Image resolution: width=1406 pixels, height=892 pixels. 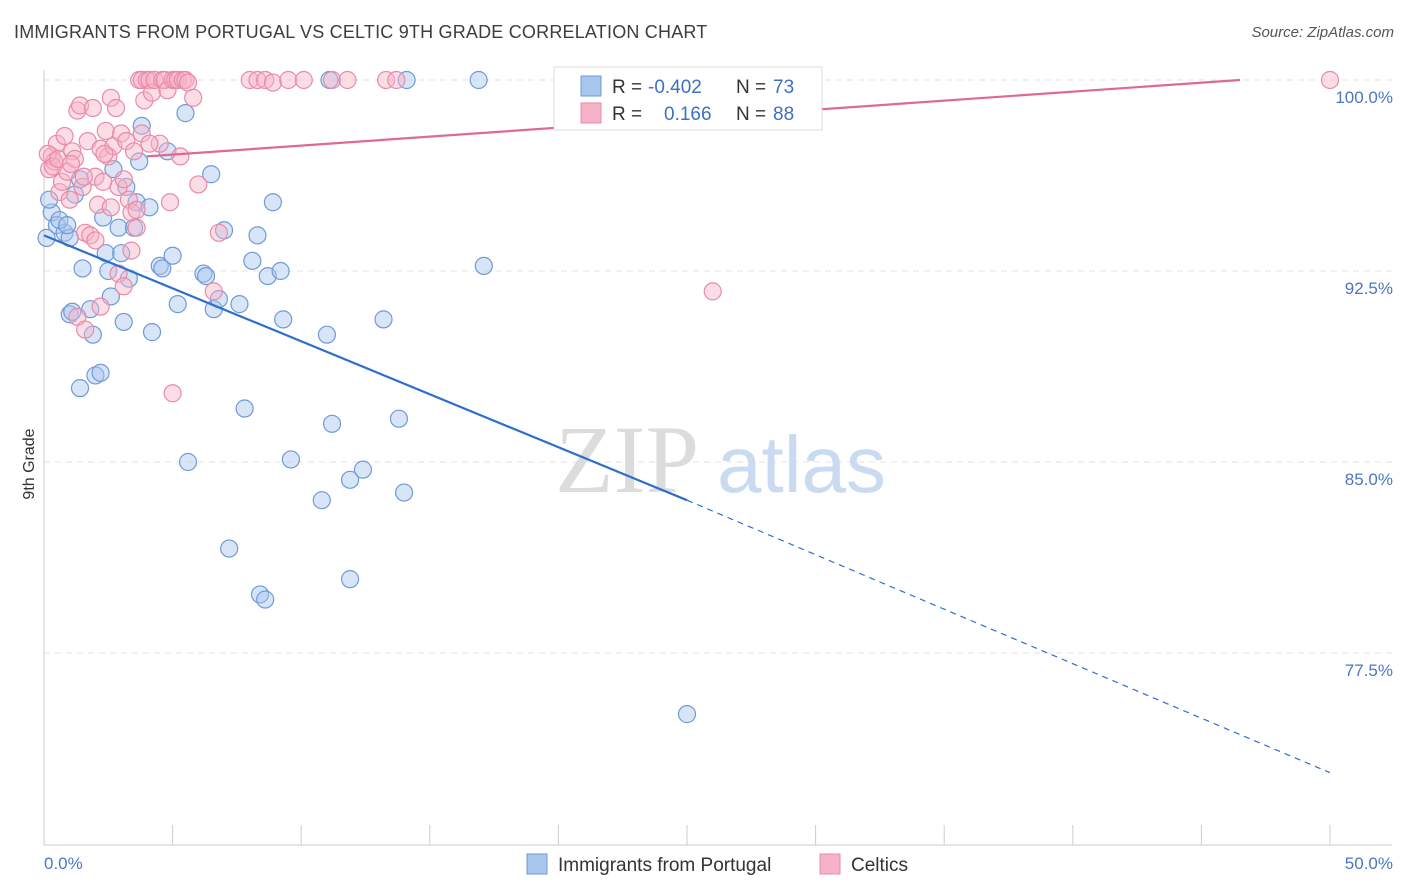 I want to click on y-tick-label-1: 85.0%, so click(x=1369, y=479).